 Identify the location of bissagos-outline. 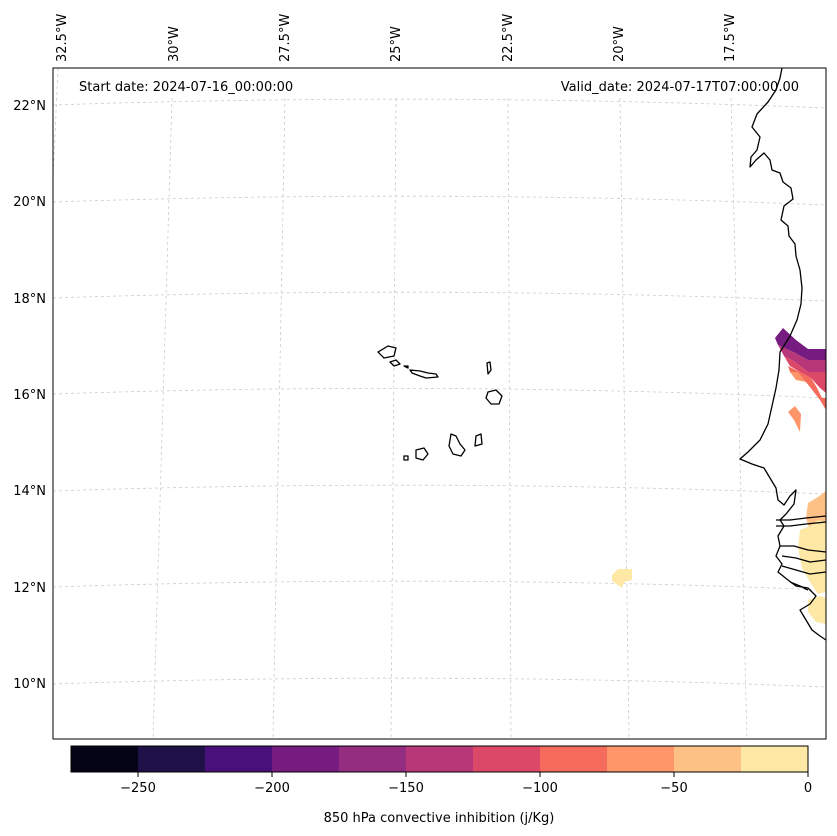
(804, 578).